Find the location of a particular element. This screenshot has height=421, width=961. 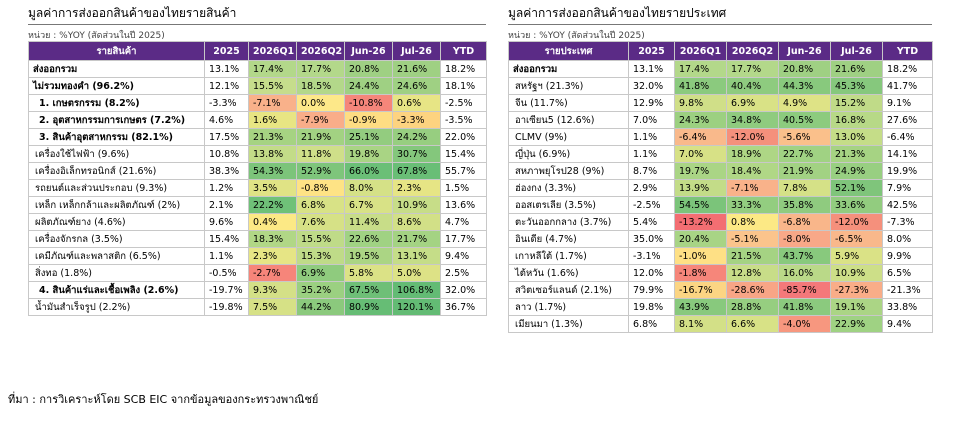

table-header-row: รายสินค้า 2025 2026Q1 2026Q2 Jun-26 Jul-26 YTD is located at coordinates (257, 51).